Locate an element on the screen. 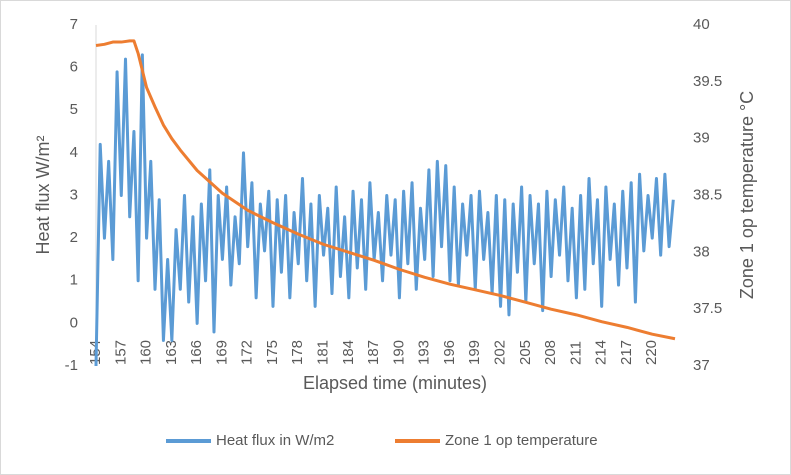 This screenshot has height=475, width=791. y2-tick-label: 38.5 is located at coordinates (707, 194).